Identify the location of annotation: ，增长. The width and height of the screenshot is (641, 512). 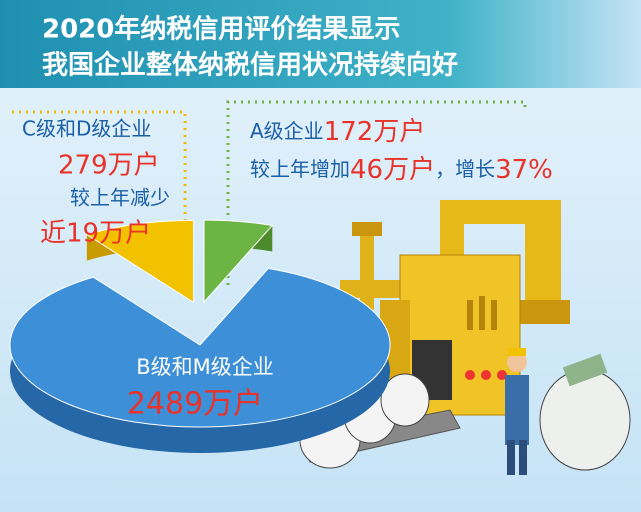
(465, 169).